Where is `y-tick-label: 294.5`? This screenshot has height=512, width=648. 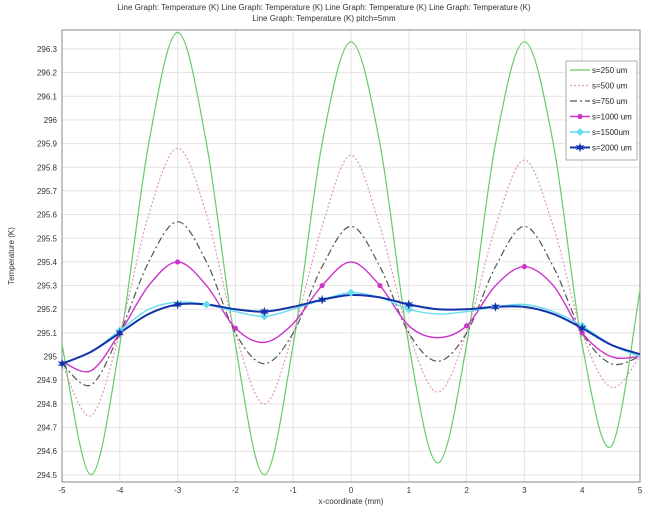 y-tick-label: 294.5 is located at coordinates (47, 475).